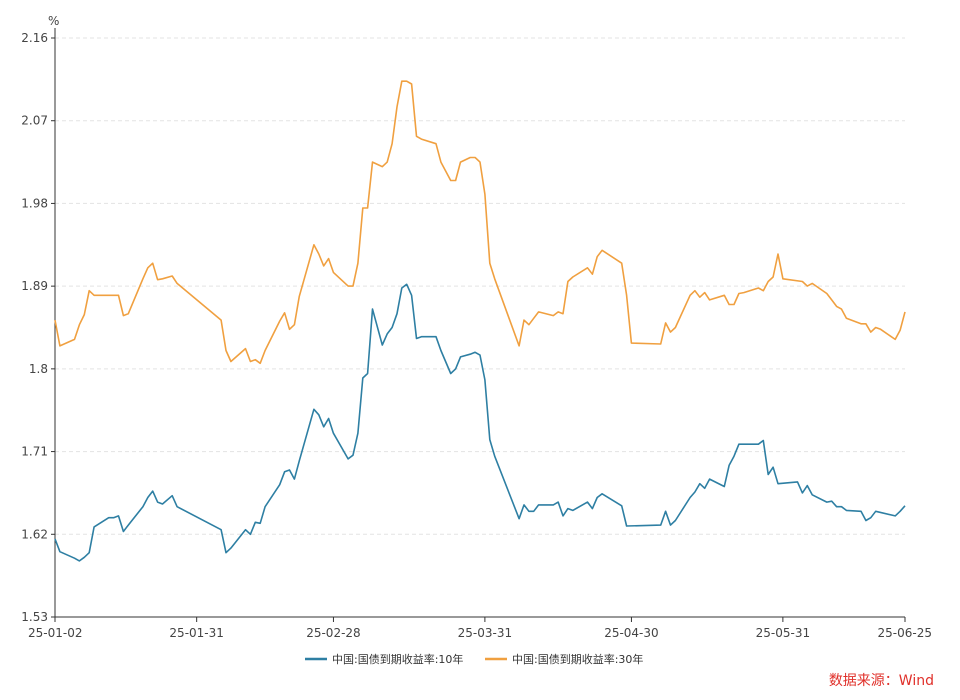  I want to click on y-tick-label: 1.62, so click(34, 534).